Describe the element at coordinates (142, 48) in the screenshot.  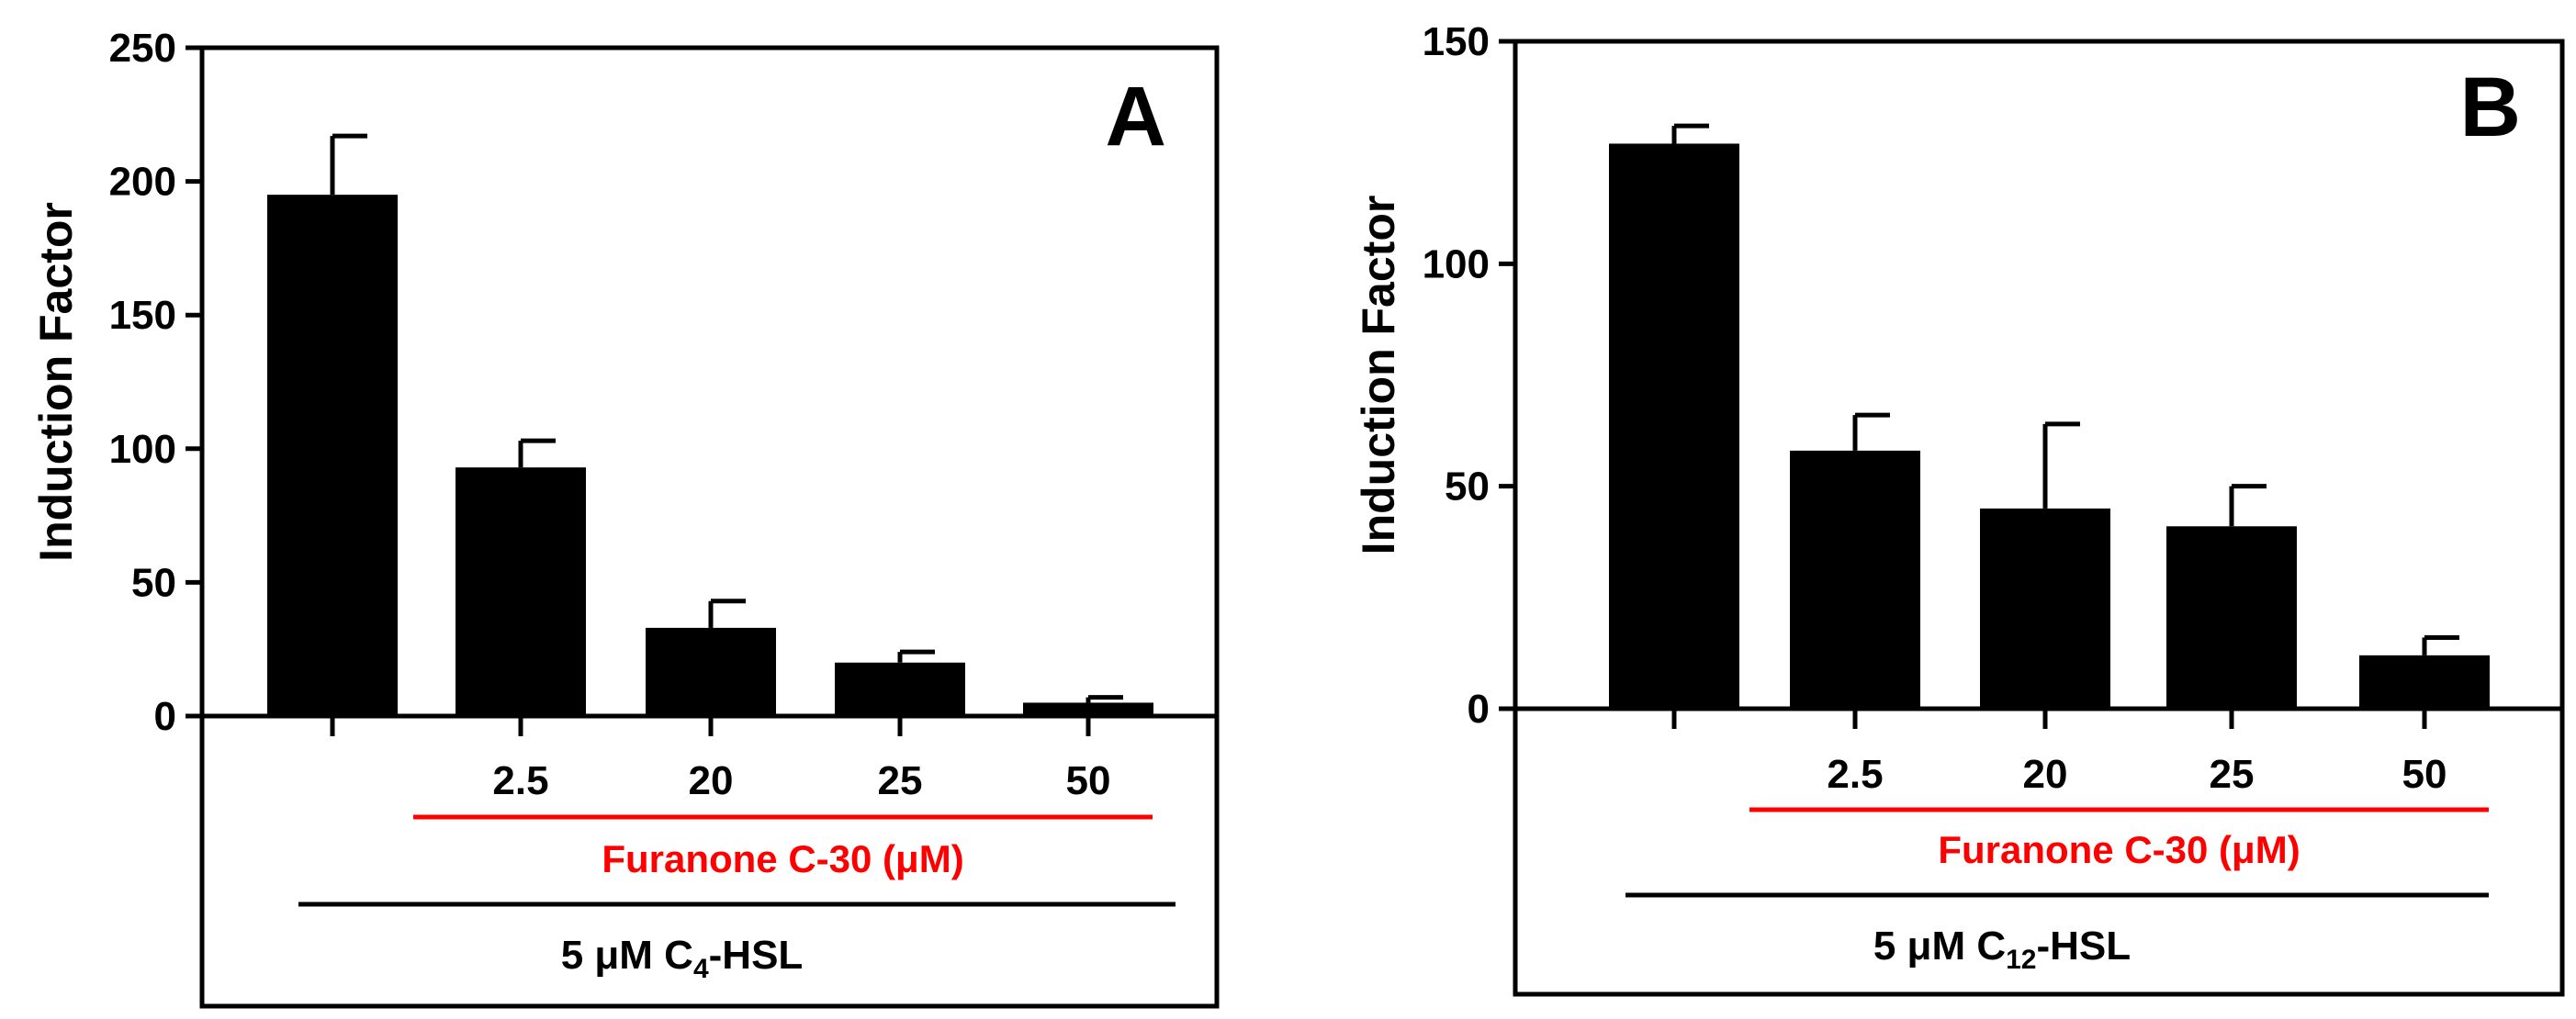
I see `y-tick-label: 250` at that location.